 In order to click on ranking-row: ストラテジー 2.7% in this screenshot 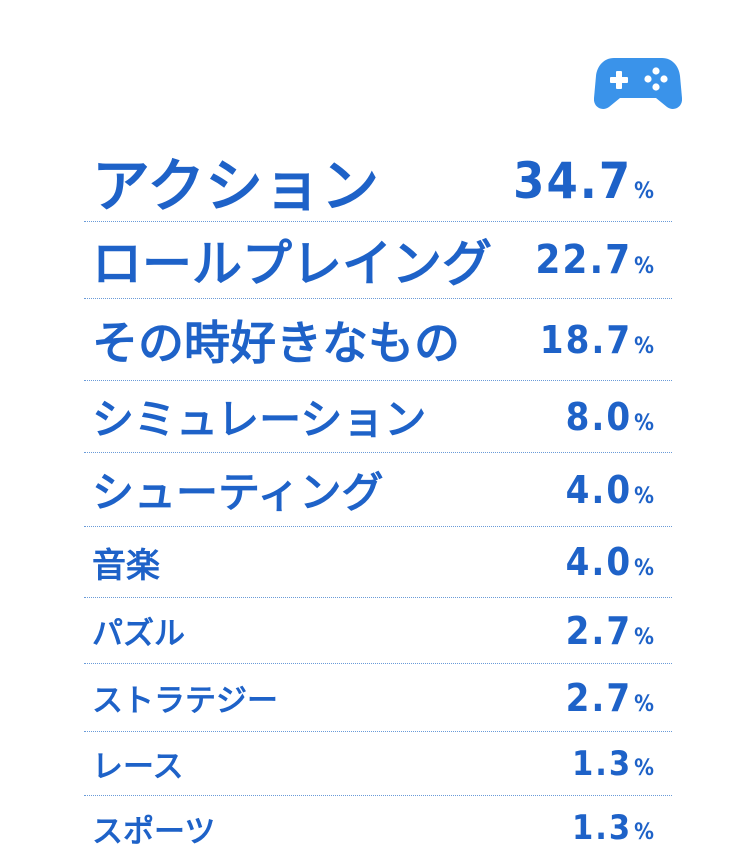, I will do `click(378, 698)`.